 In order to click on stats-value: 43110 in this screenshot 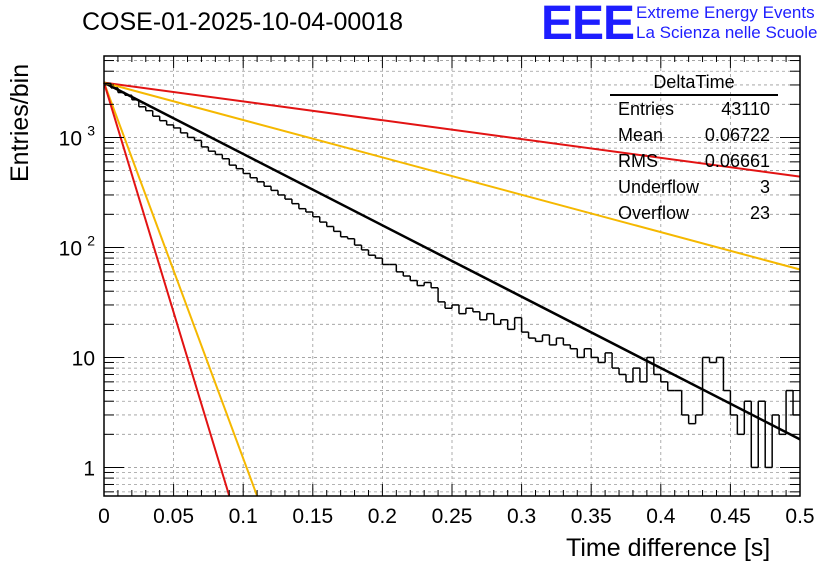, I will do `click(745, 109)`.